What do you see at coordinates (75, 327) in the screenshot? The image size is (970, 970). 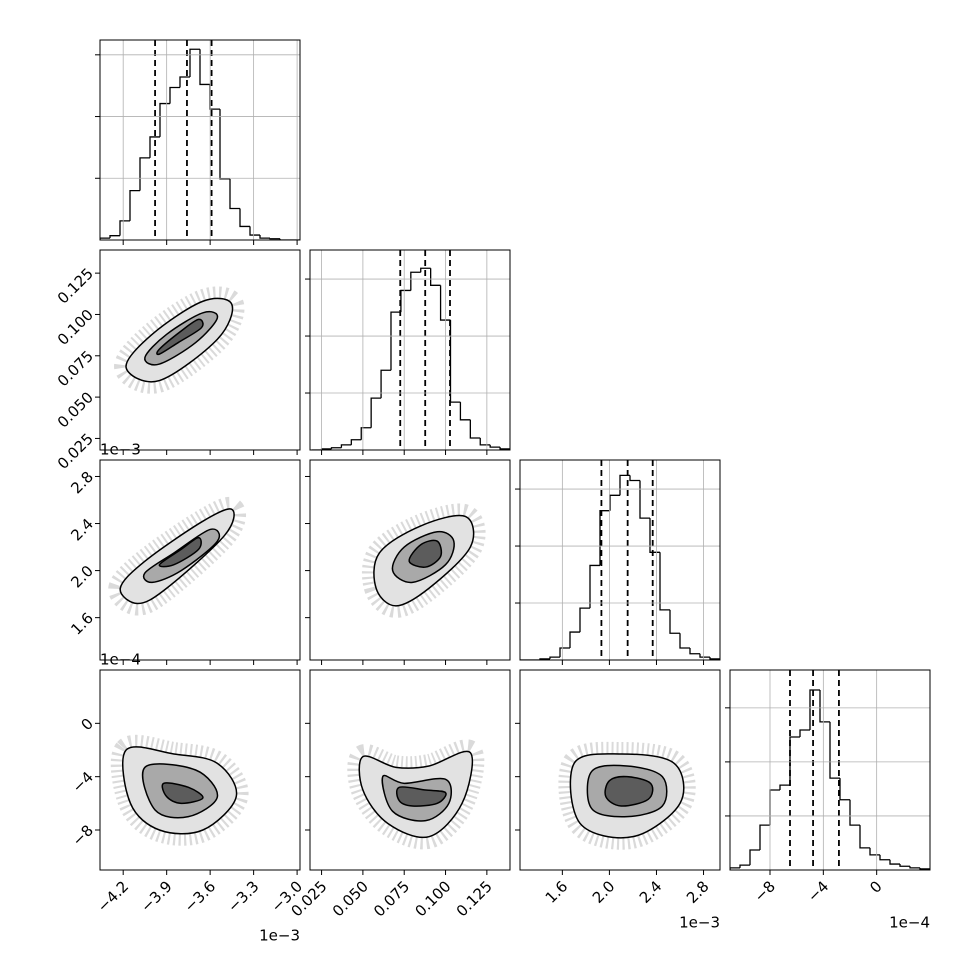 I see `y-tick-label: 0.100` at bounding box center [75, 327].